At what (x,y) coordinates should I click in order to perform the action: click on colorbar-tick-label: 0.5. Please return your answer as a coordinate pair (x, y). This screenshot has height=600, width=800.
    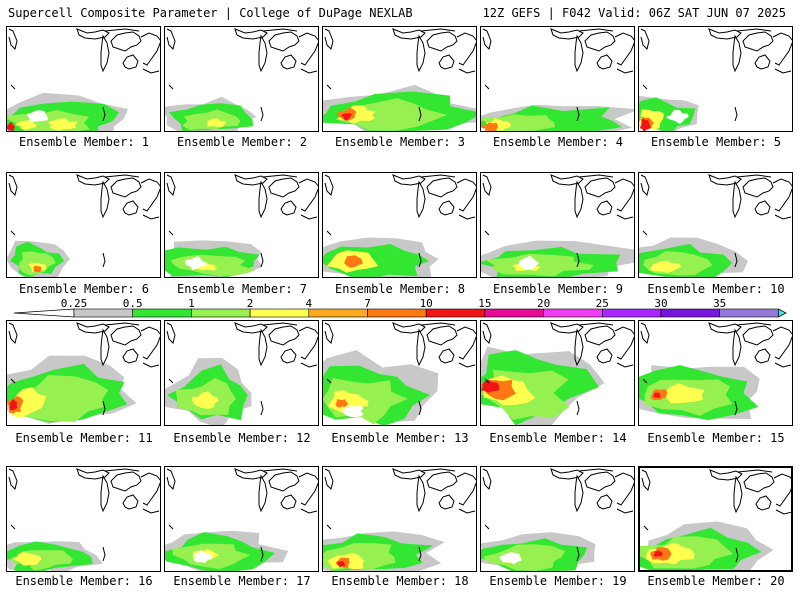
    Looking at the image, I should click on (133, 303).